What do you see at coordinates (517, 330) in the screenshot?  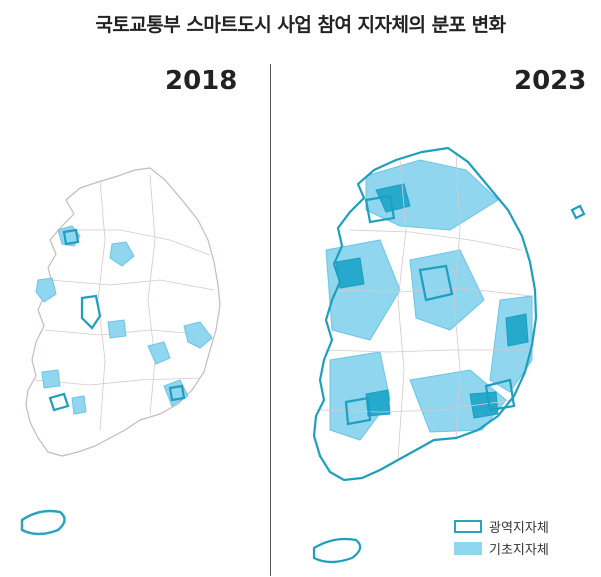 I see `dense-2023-c` at bounding box center [517, 330].